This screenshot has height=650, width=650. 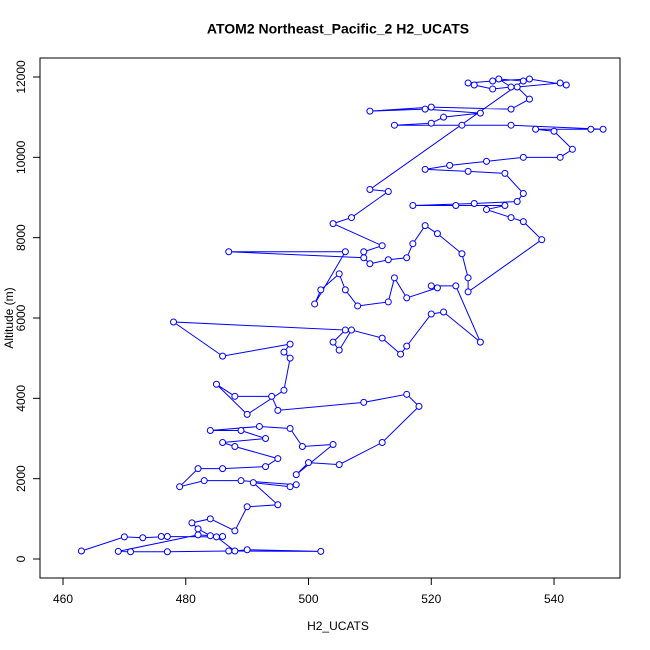 What do you see at coordinates (21, 398) in the screenshot?
I see `y-tick-label: 4000` at bounding box center [21, 398].